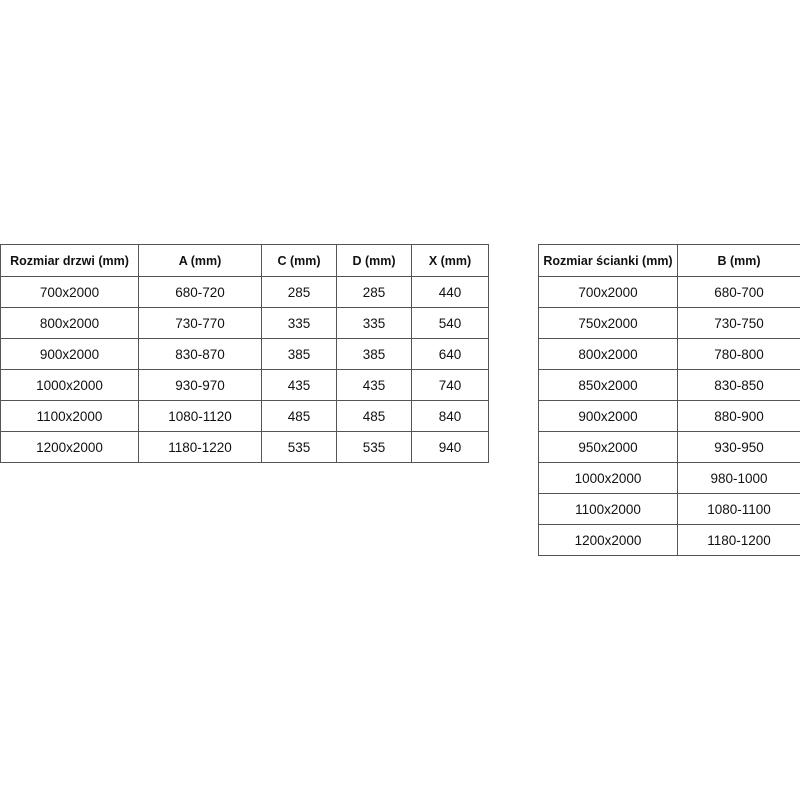  Describe the element at coordinates (738, 292) in the screenshot. I see `table-cell: 680-700` at that location.